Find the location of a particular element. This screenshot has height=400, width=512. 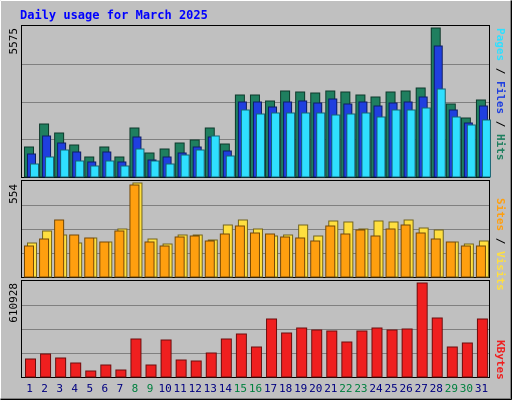

day-label-27: 27 is located at coordinates (421, 388).